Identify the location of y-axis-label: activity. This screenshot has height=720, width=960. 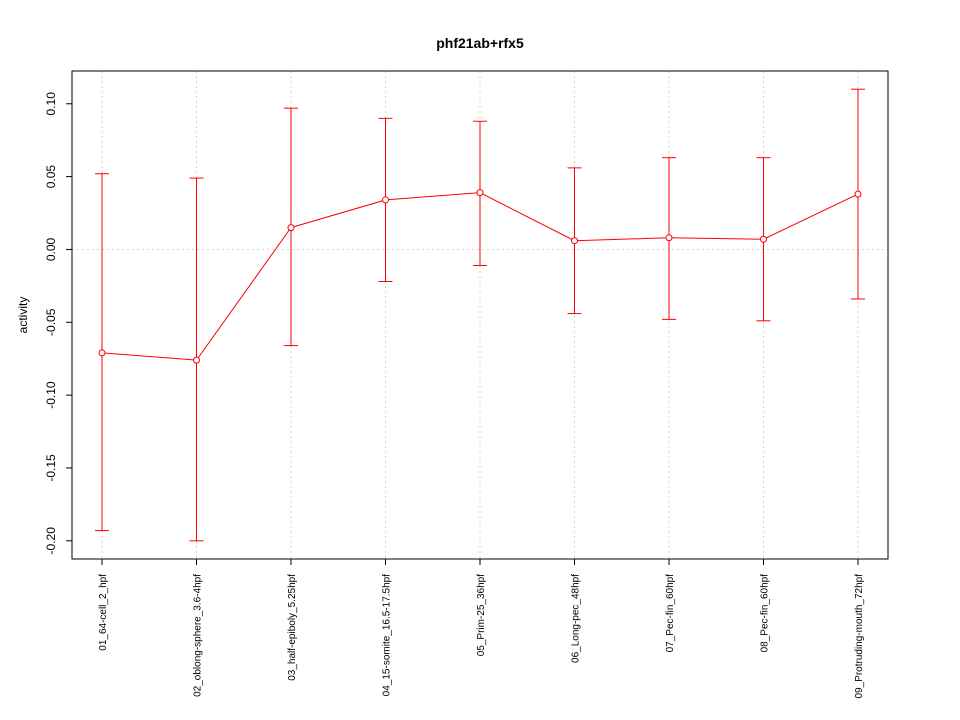
(23, 315).